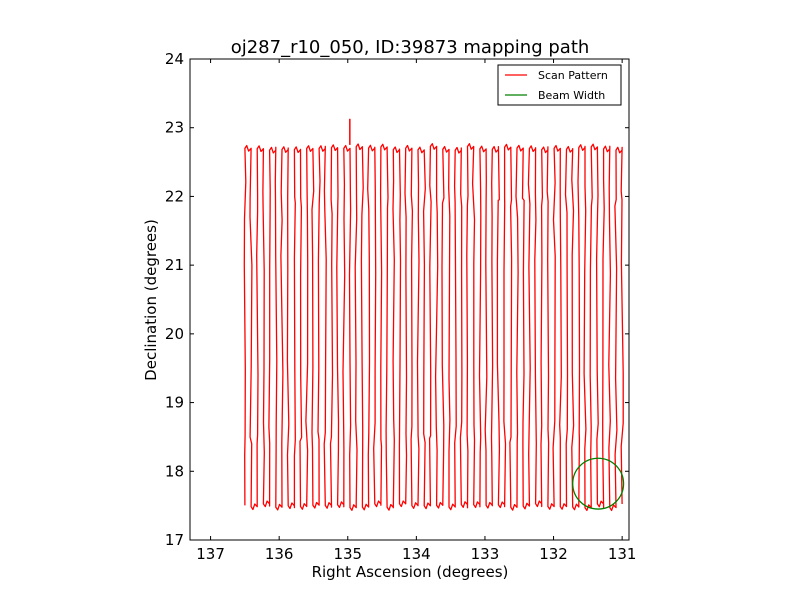 This screenshot has width=800, height=600. What do you see at coordinates (279, 554) in the screenshot?
I see `x-tick-label: 136` at bounding box center [279, 554].